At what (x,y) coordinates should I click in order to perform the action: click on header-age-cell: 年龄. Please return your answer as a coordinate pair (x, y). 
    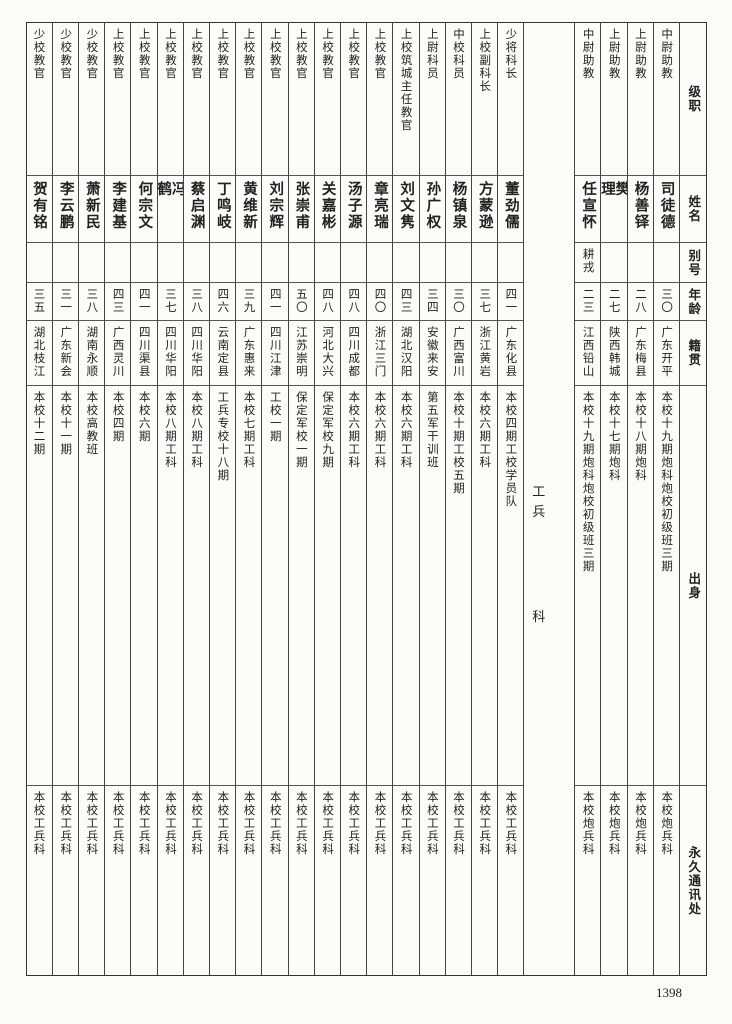
    Looking at the image, I should click on (693, 302).